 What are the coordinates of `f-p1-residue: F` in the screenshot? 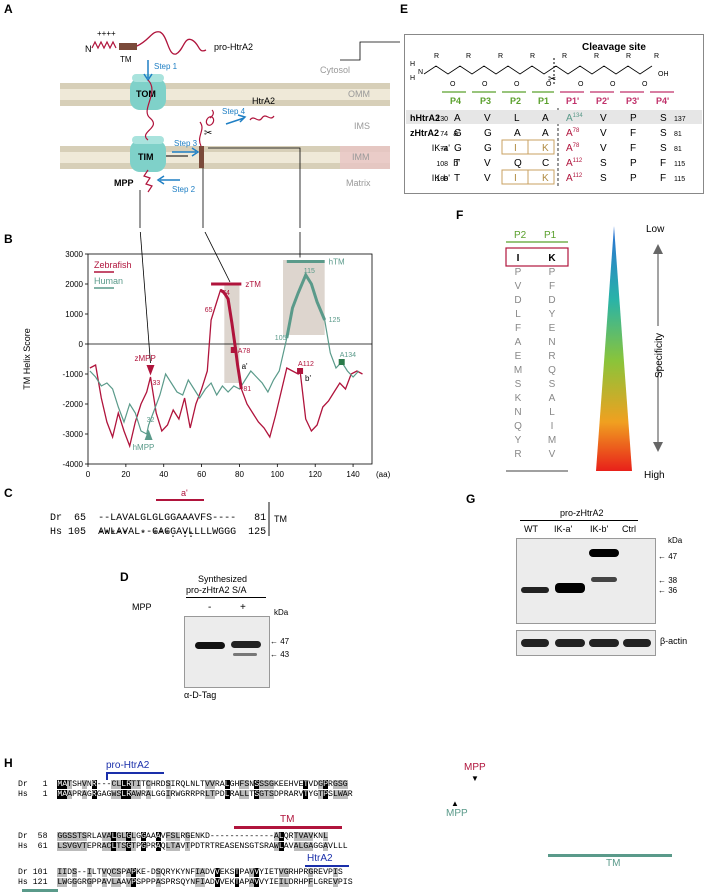 It's located at (552, 286).